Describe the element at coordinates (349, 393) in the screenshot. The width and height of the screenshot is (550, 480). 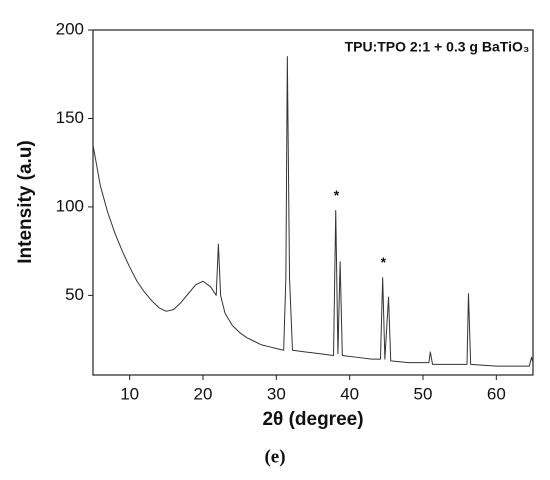
I see `x-tick-label: 40` at that location.